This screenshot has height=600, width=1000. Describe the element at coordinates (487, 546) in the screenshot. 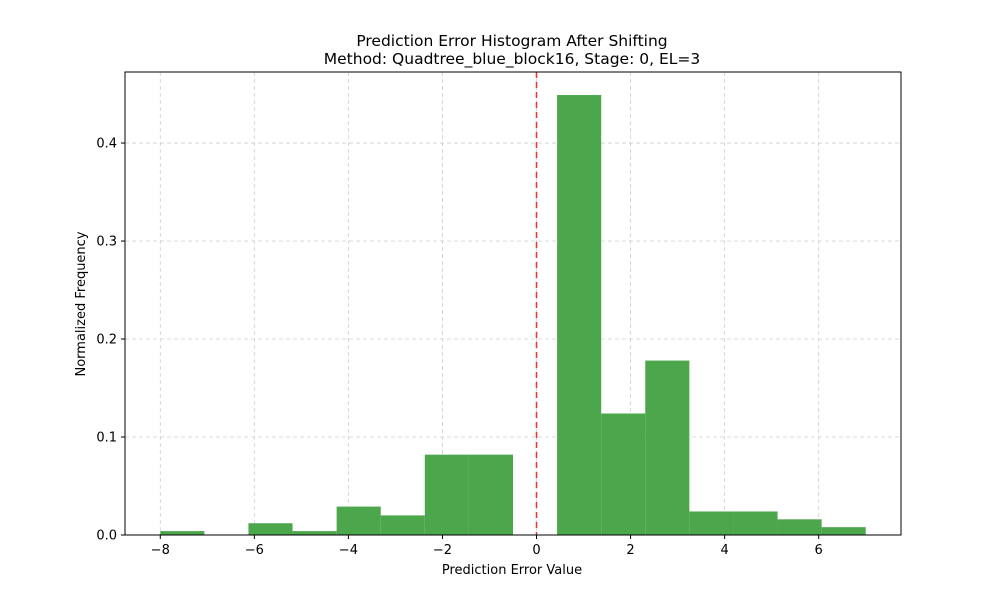

I see `x-axis-ticks: −8 −6 −4 −2 0 2 4 6` at that location.